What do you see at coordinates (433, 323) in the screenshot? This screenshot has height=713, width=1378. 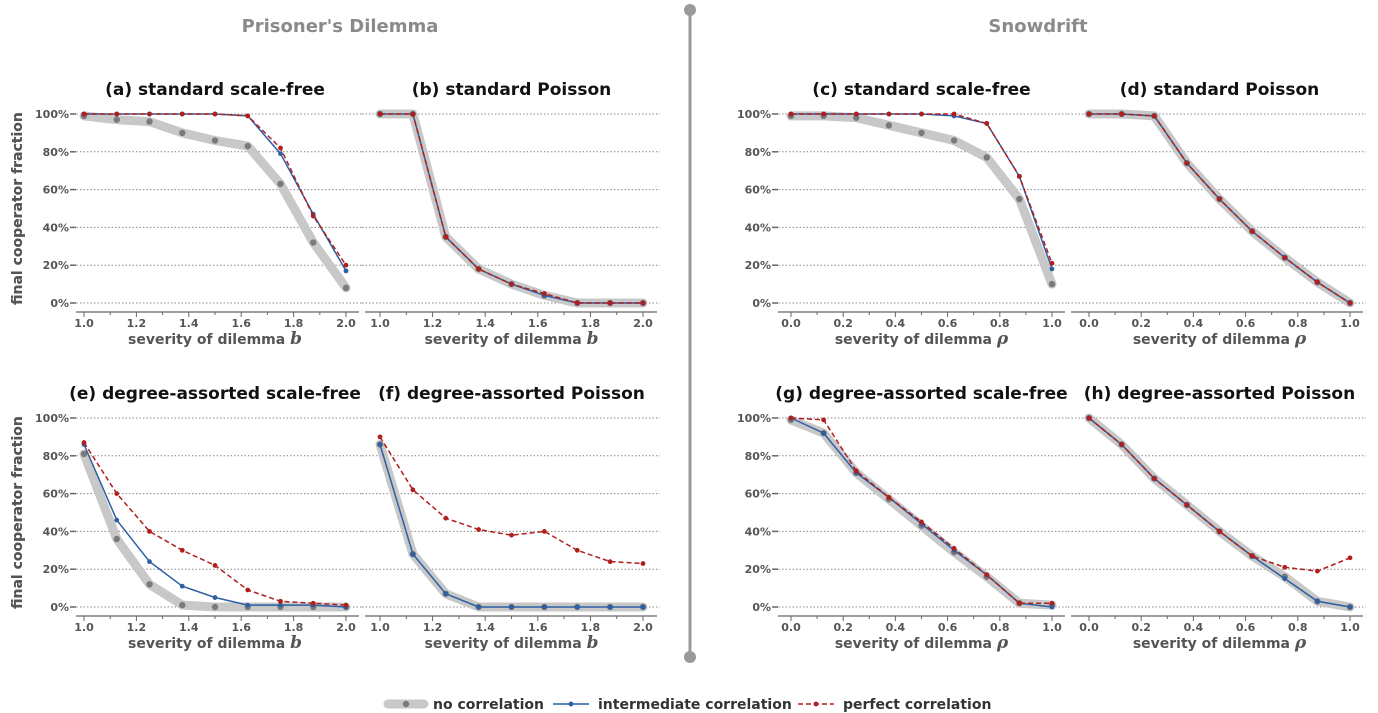 I see `x-tick-label: 1.2` at bounding box center [433, 323].